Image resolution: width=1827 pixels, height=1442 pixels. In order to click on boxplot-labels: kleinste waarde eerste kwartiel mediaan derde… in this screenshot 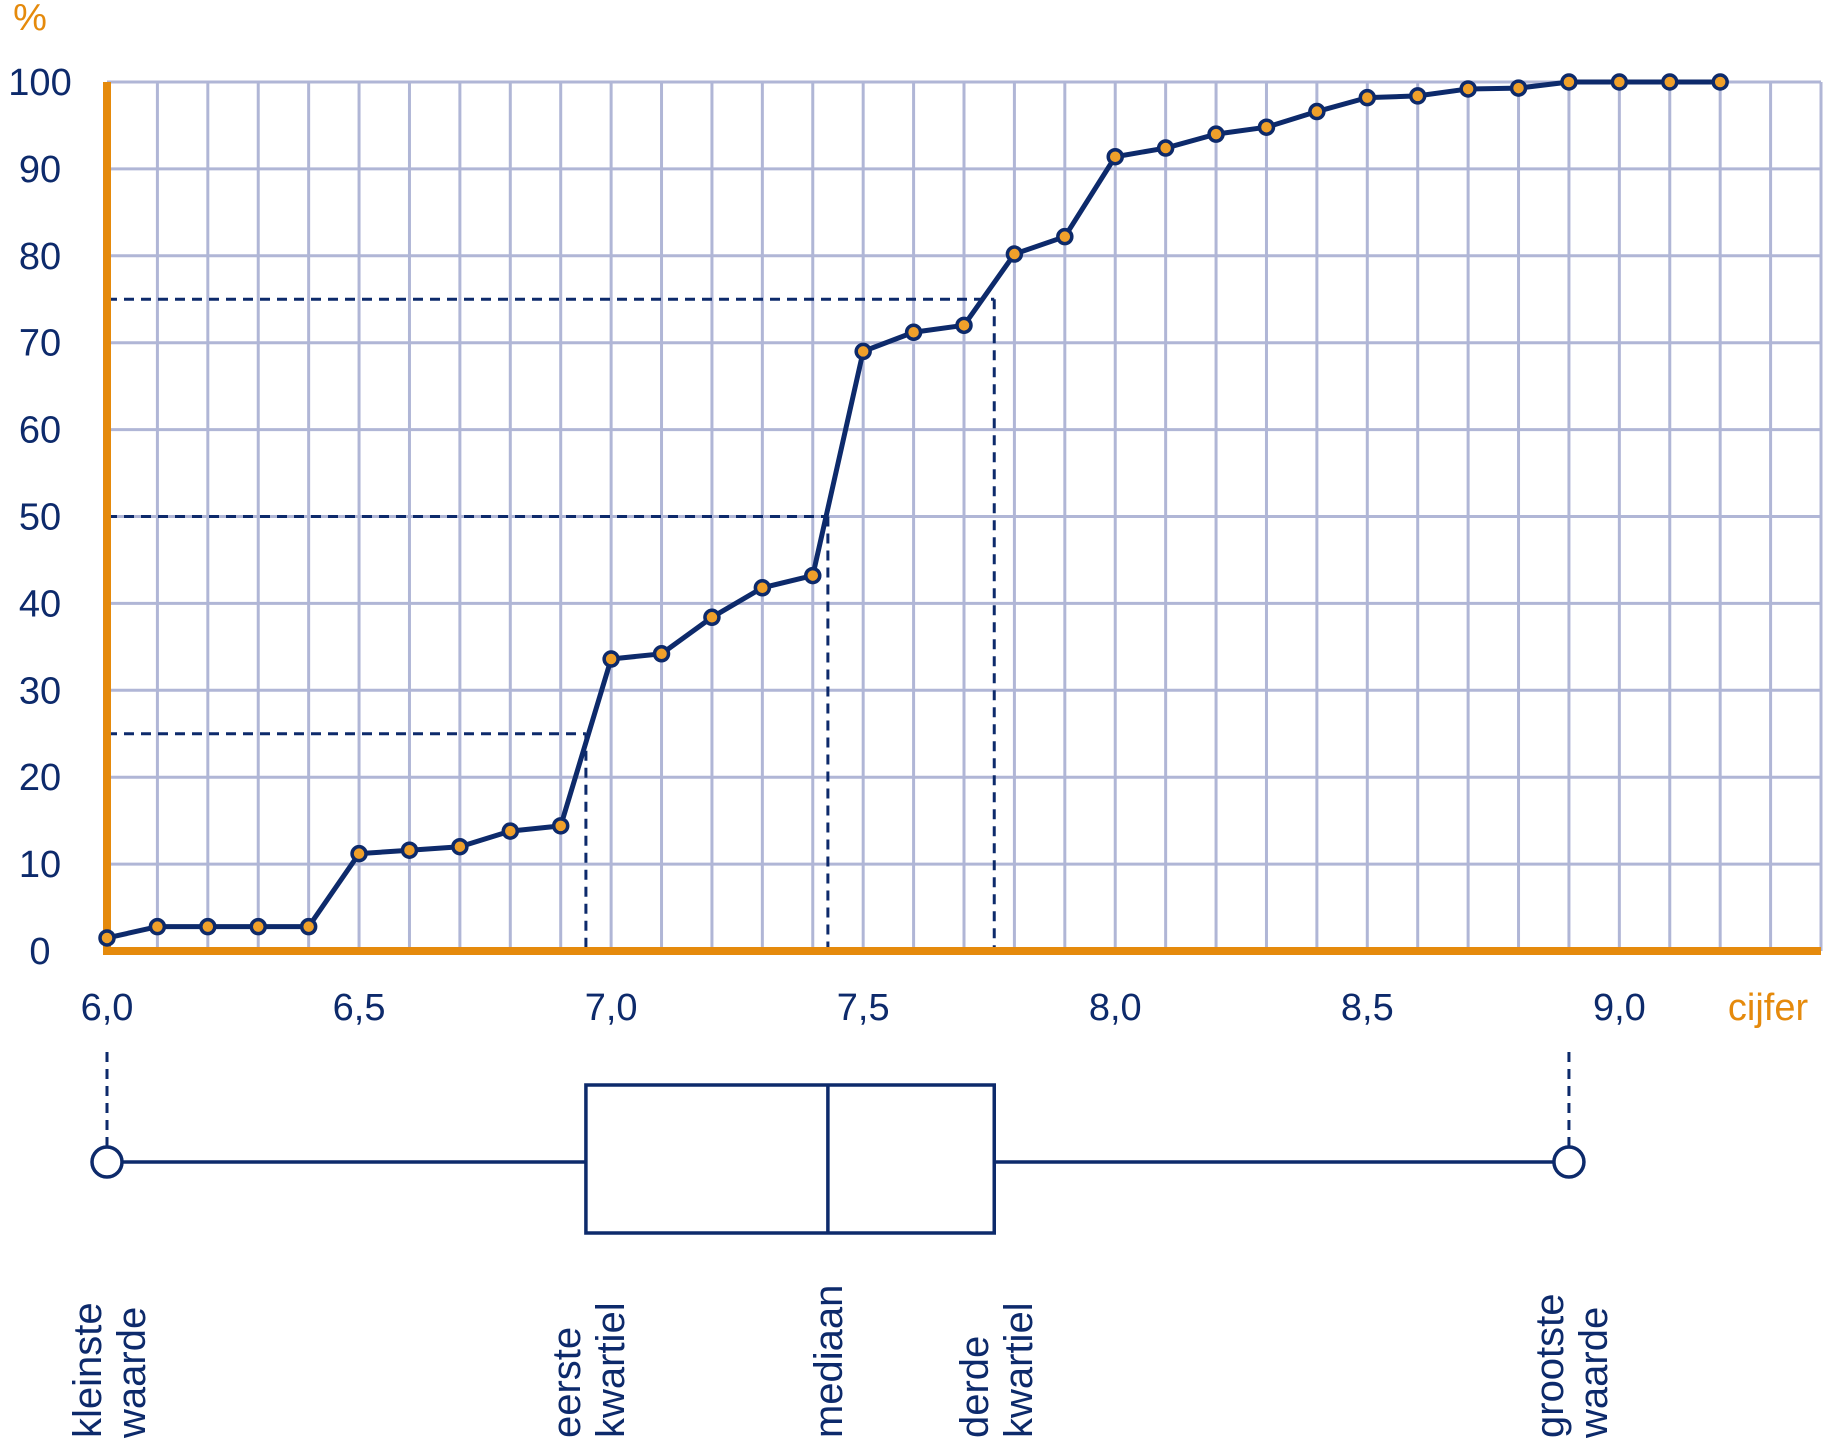, I will do `click(841, 1362)`.